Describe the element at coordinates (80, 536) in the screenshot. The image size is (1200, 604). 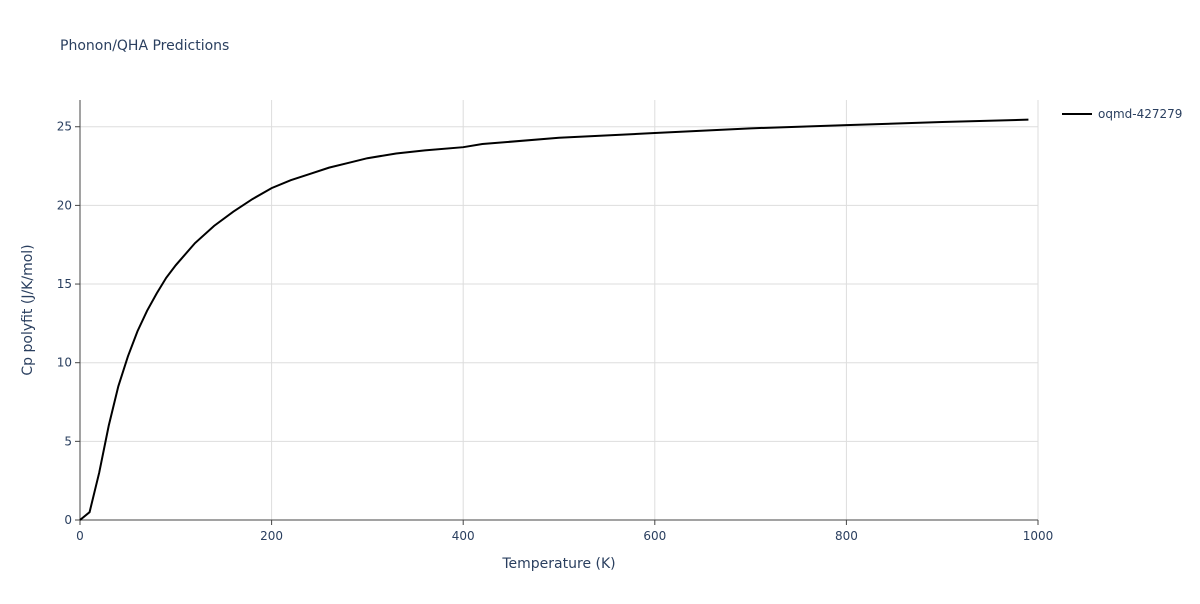
I see `x-tick-label: 0` at that location.